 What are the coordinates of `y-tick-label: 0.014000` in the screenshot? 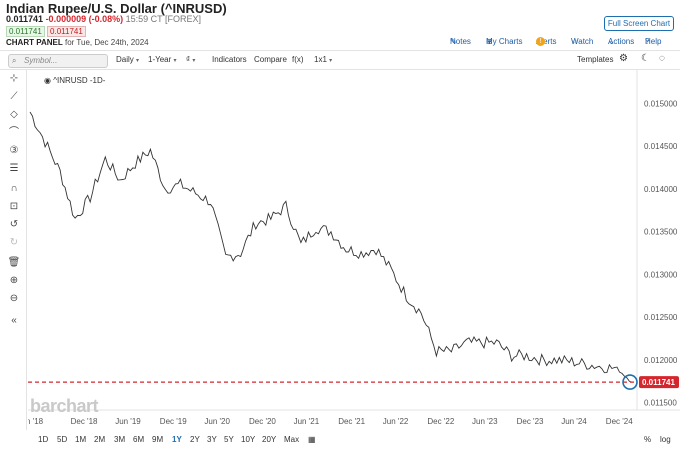 It's located at (661, 189).